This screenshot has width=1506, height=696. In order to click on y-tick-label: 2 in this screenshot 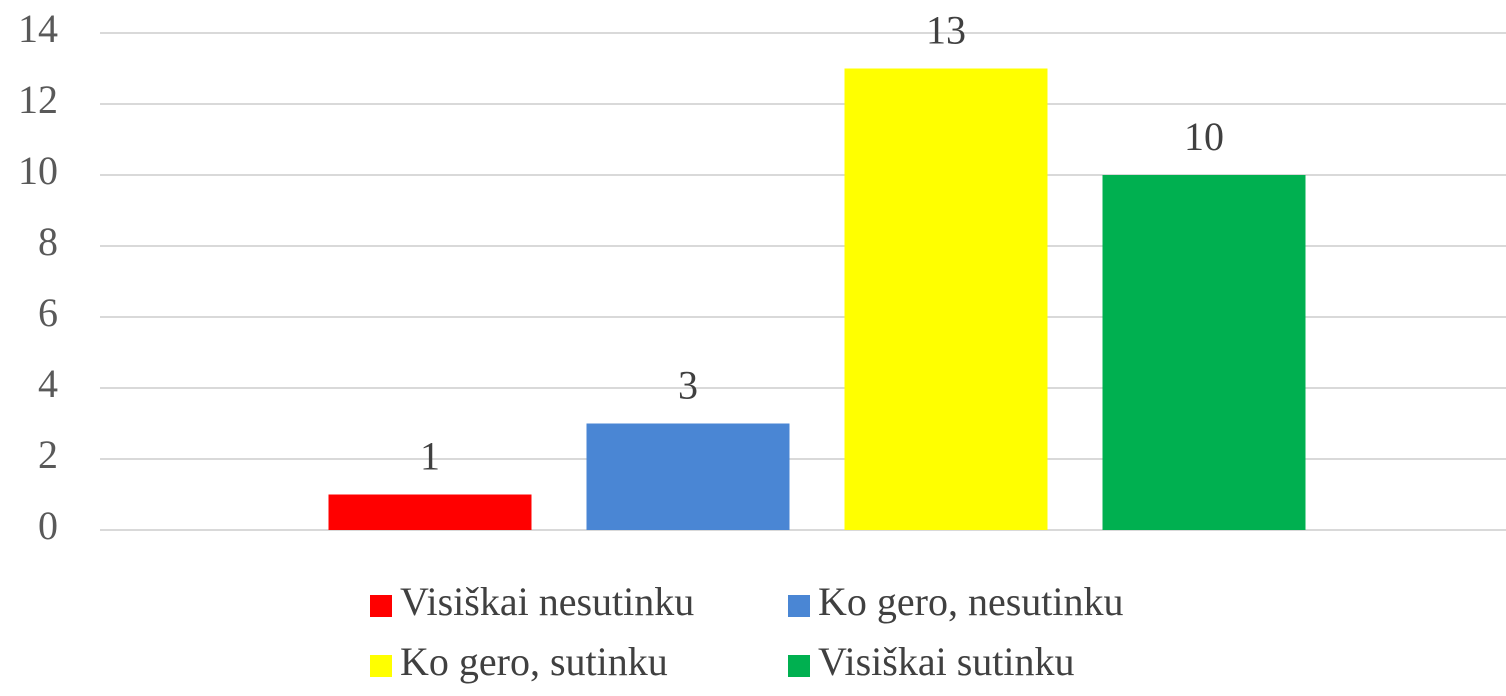, I will do `click(48, 454)`.